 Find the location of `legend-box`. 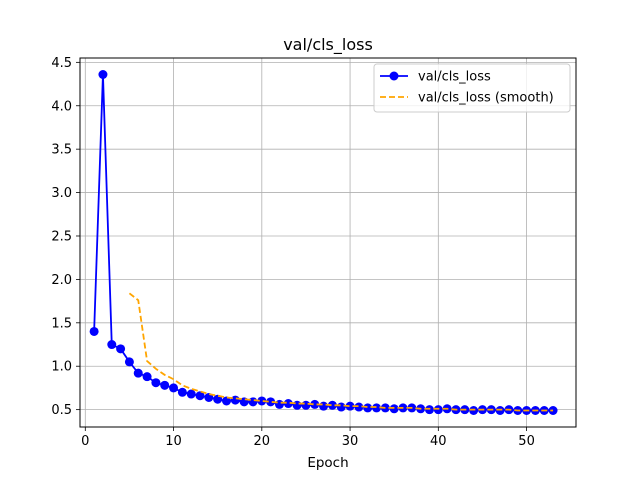

legend-box is located at coordinates (472, 88).